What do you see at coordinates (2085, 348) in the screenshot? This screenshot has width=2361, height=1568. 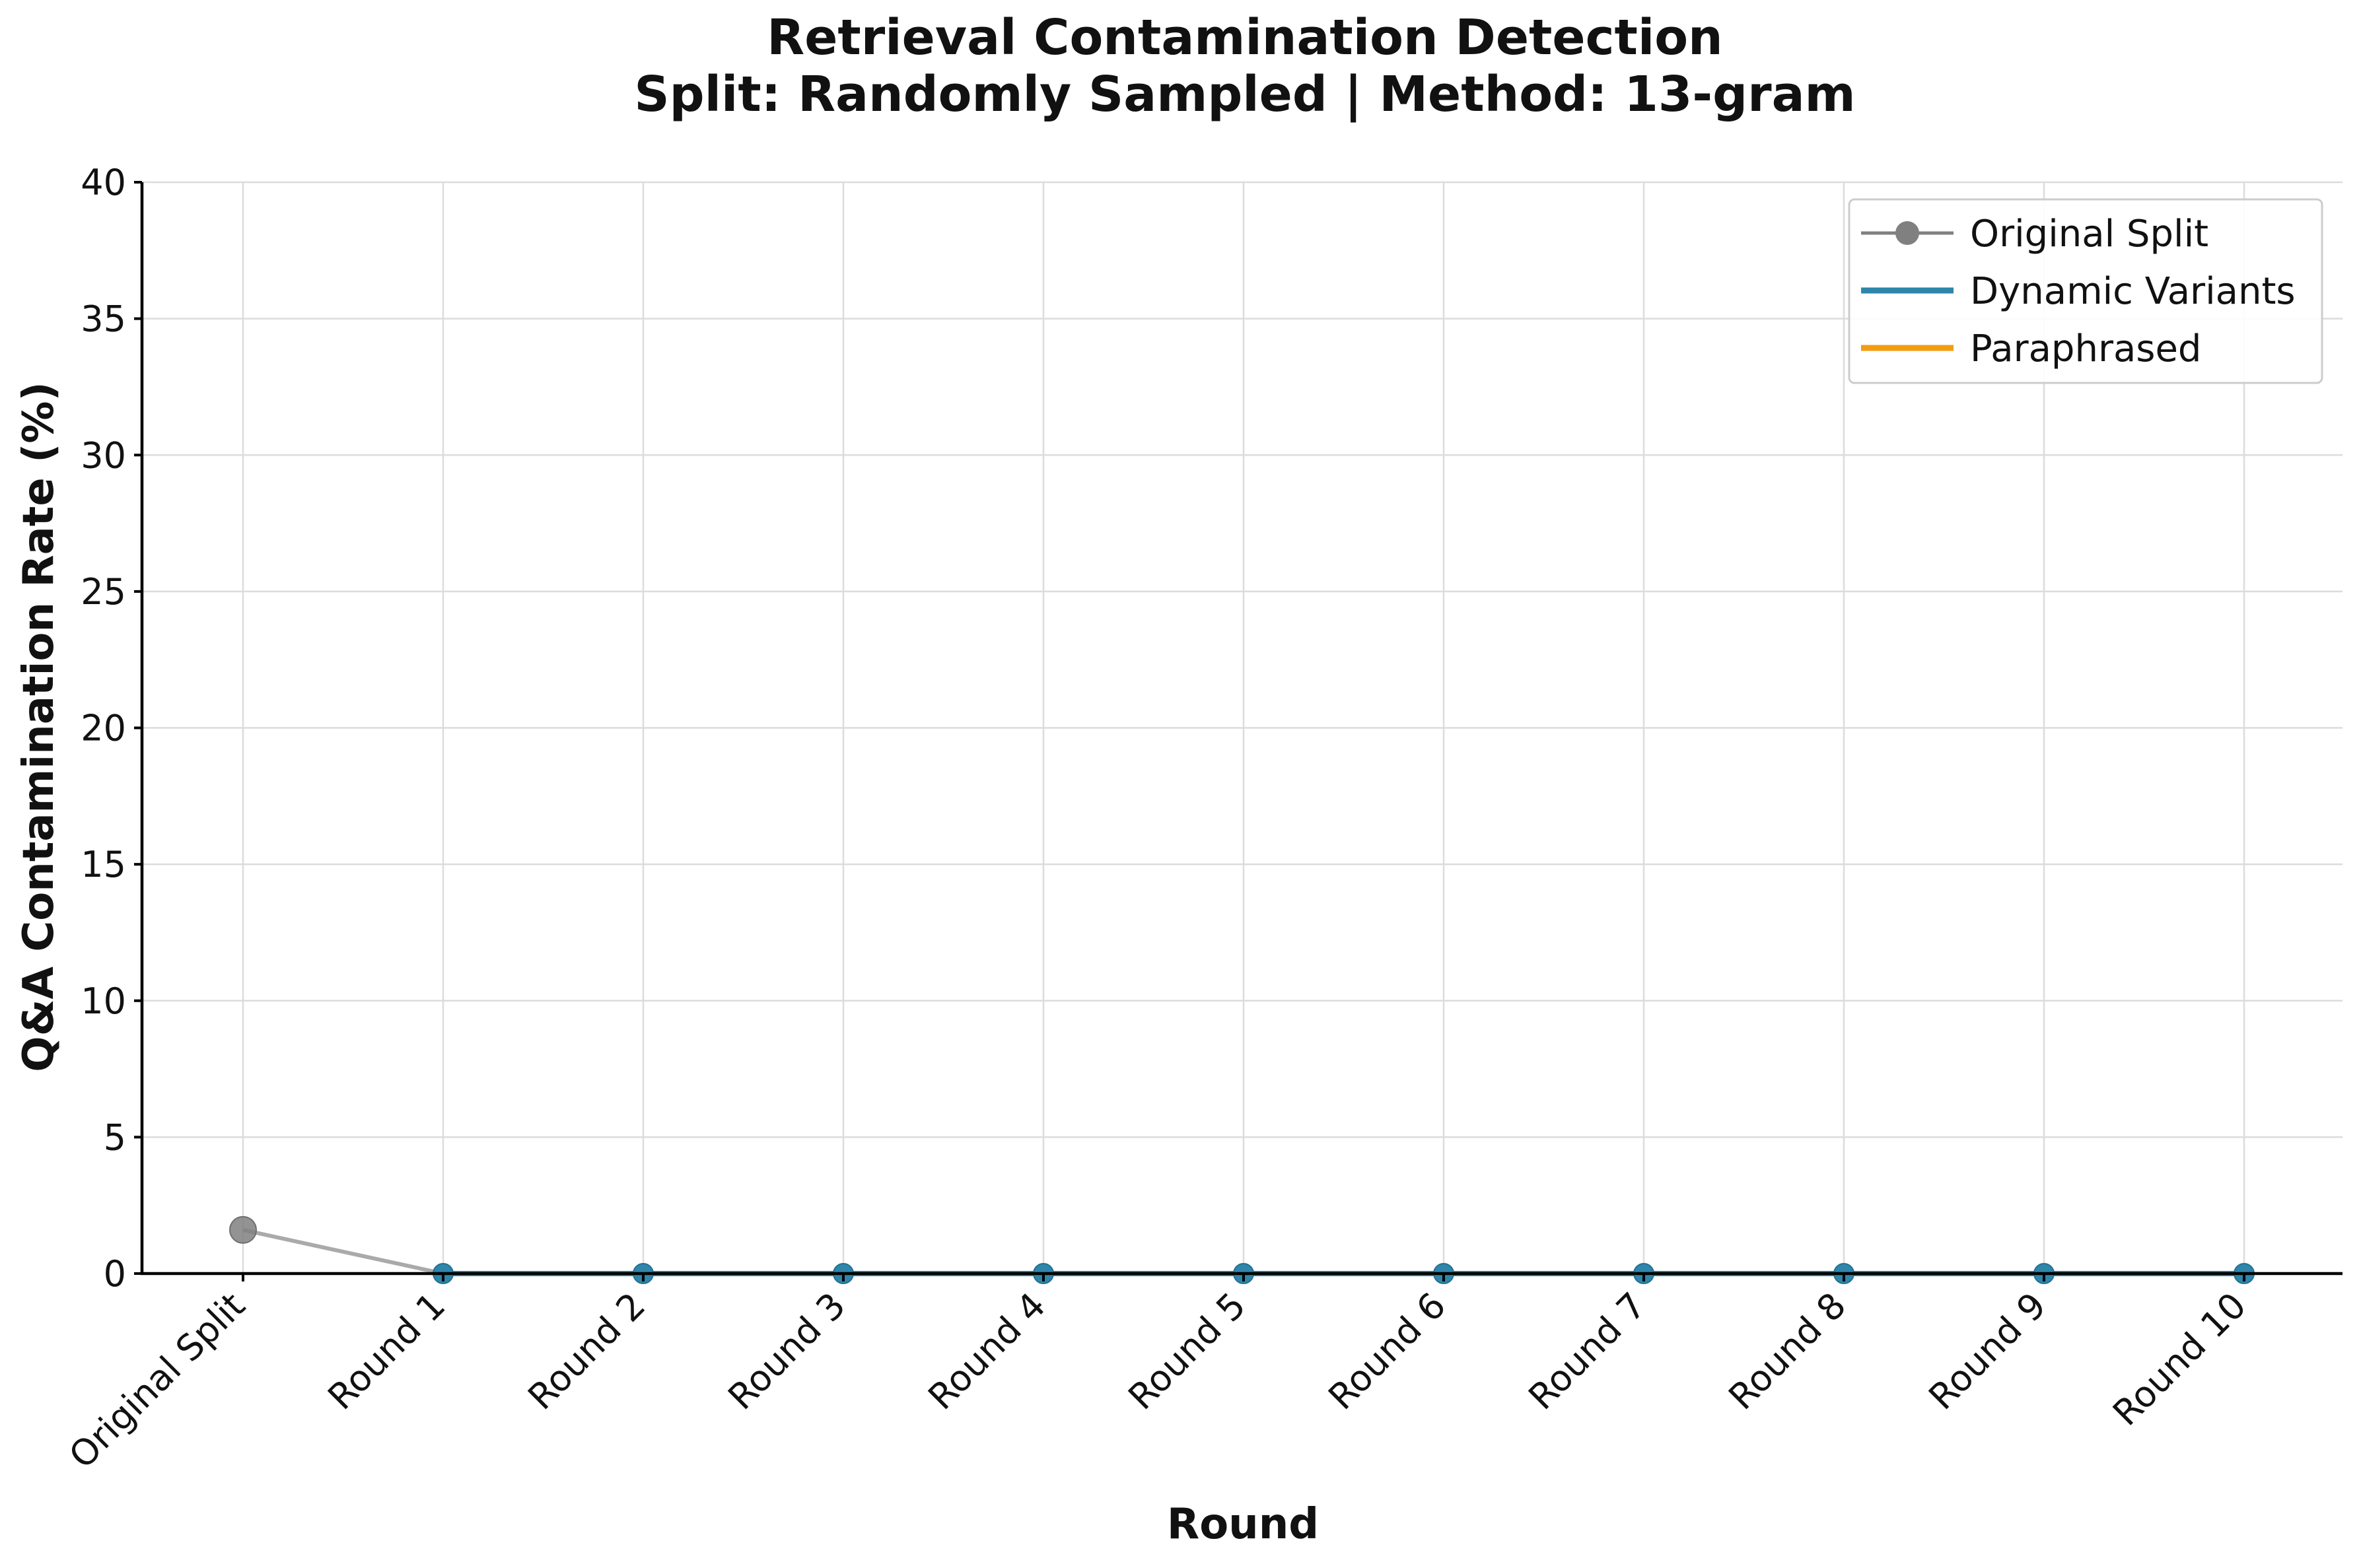 I see `legend-label-paraphrased: Paraphrased` at bounding box center [2085, 348].